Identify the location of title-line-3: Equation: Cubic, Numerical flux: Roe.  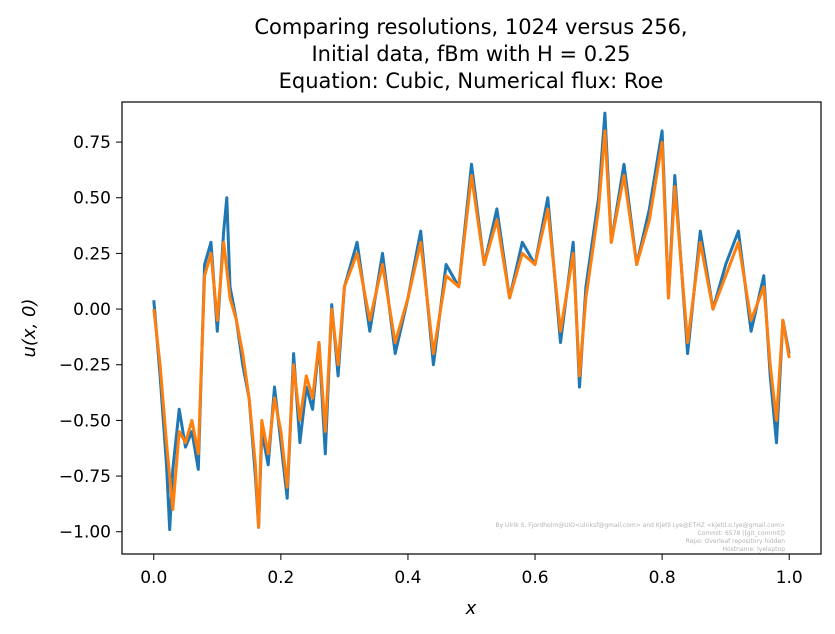
(471, 81).